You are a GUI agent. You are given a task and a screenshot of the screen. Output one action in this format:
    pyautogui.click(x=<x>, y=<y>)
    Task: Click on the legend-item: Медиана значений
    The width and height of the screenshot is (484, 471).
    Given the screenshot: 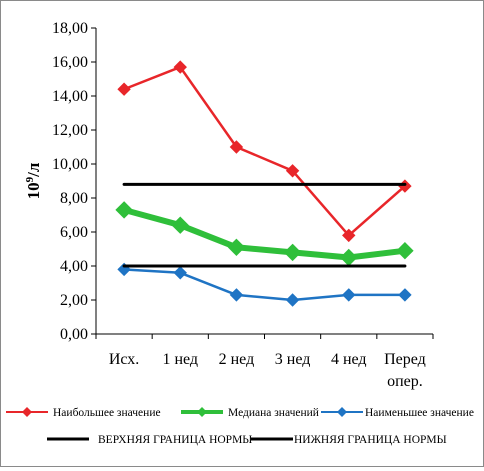 What is the action you would take?
    pyautogui.click(x=250, y=413)
    